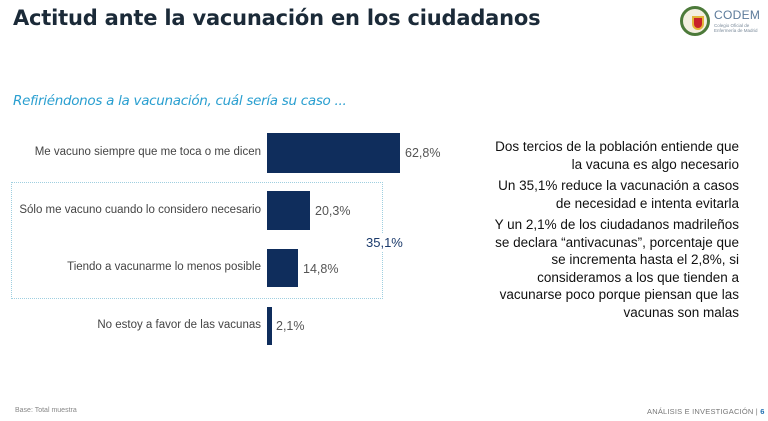 Image resolution: width=768 pixels, height=421 pixels. What do you see at coordinates (762, 411) in the screenshot?
I see `page-number: 6` at bounding box center [762, 411].